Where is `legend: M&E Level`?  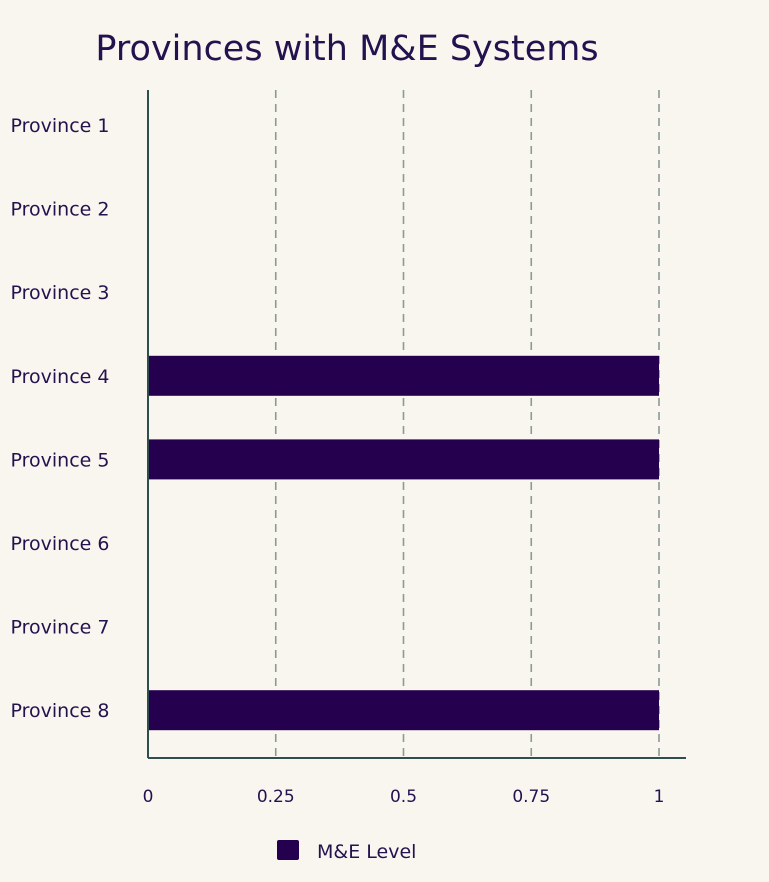
legend: M&E Level is located at coordinates (346, 851).